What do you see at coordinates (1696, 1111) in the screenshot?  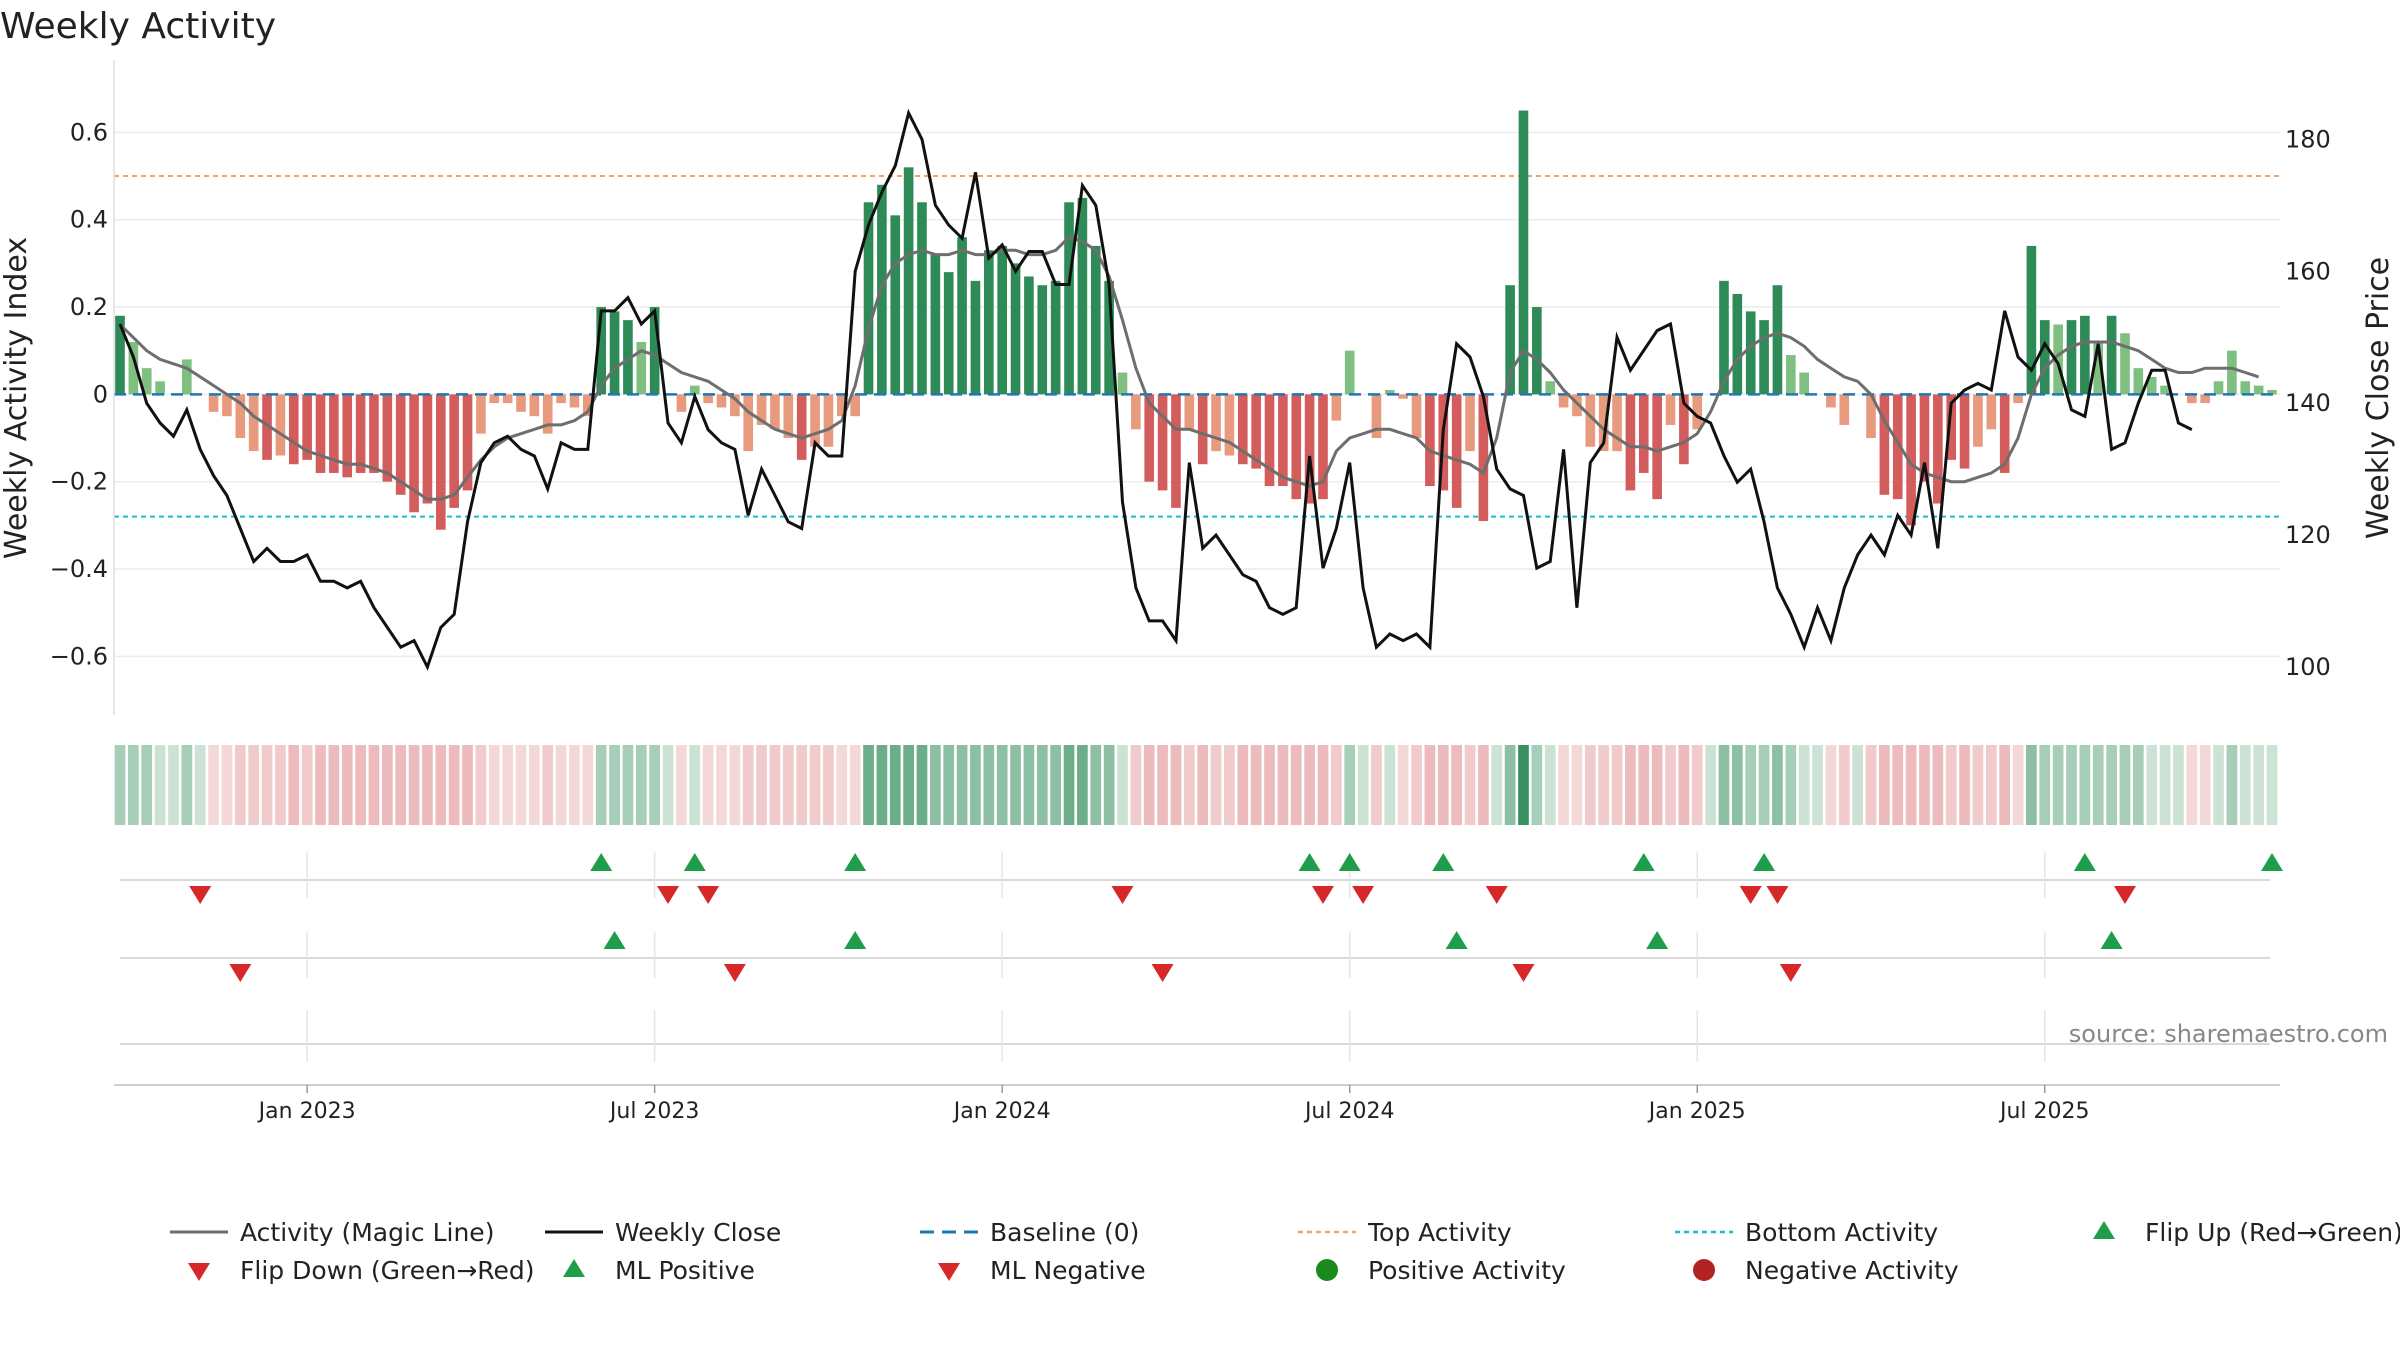 I see `x-tick-label: Jan 2025` at bounding box center [1696, 1111].